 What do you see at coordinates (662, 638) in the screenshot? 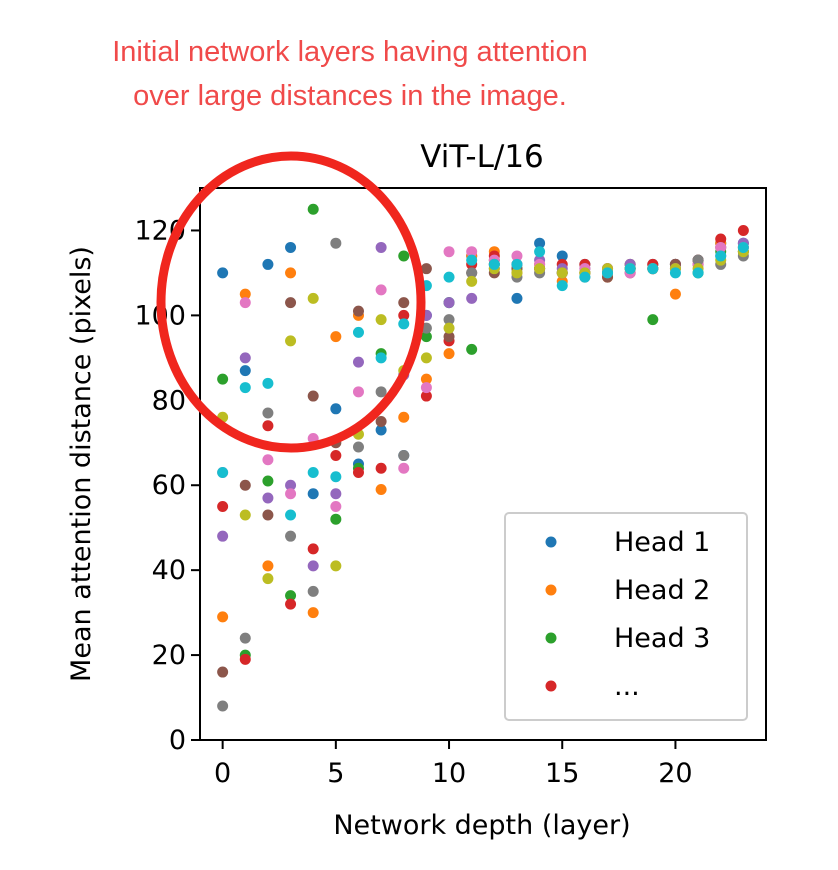
I see `legend-label: Head 3` at bounding box center [662, 638].